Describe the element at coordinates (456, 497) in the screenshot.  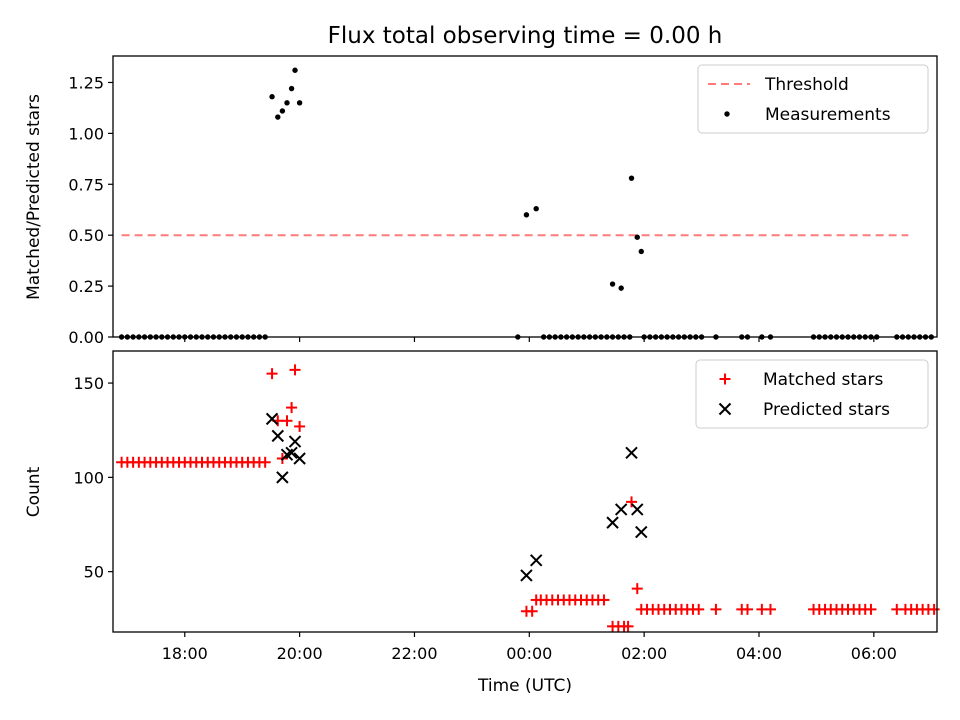
I see `predicted-stars-series` at that location.